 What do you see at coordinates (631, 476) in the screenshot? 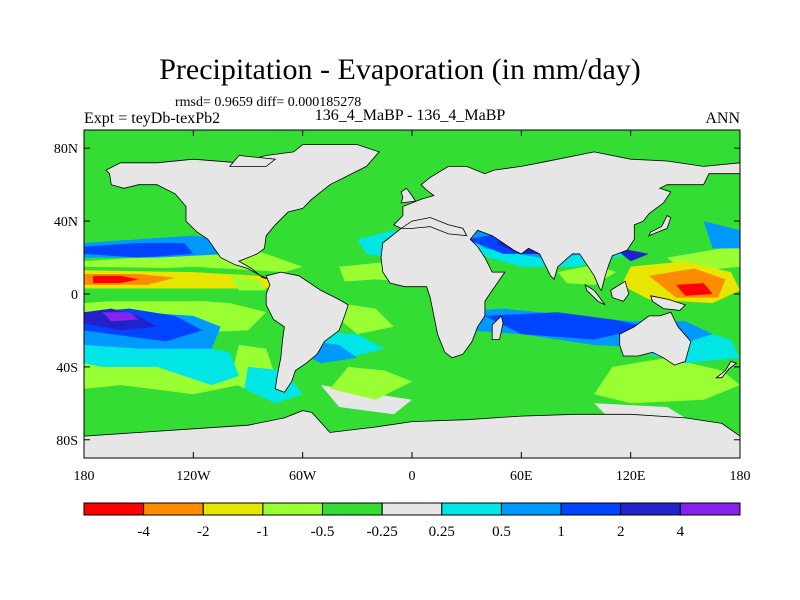
I see `x-tick-label: 120E` at bounding box center [631, 476].